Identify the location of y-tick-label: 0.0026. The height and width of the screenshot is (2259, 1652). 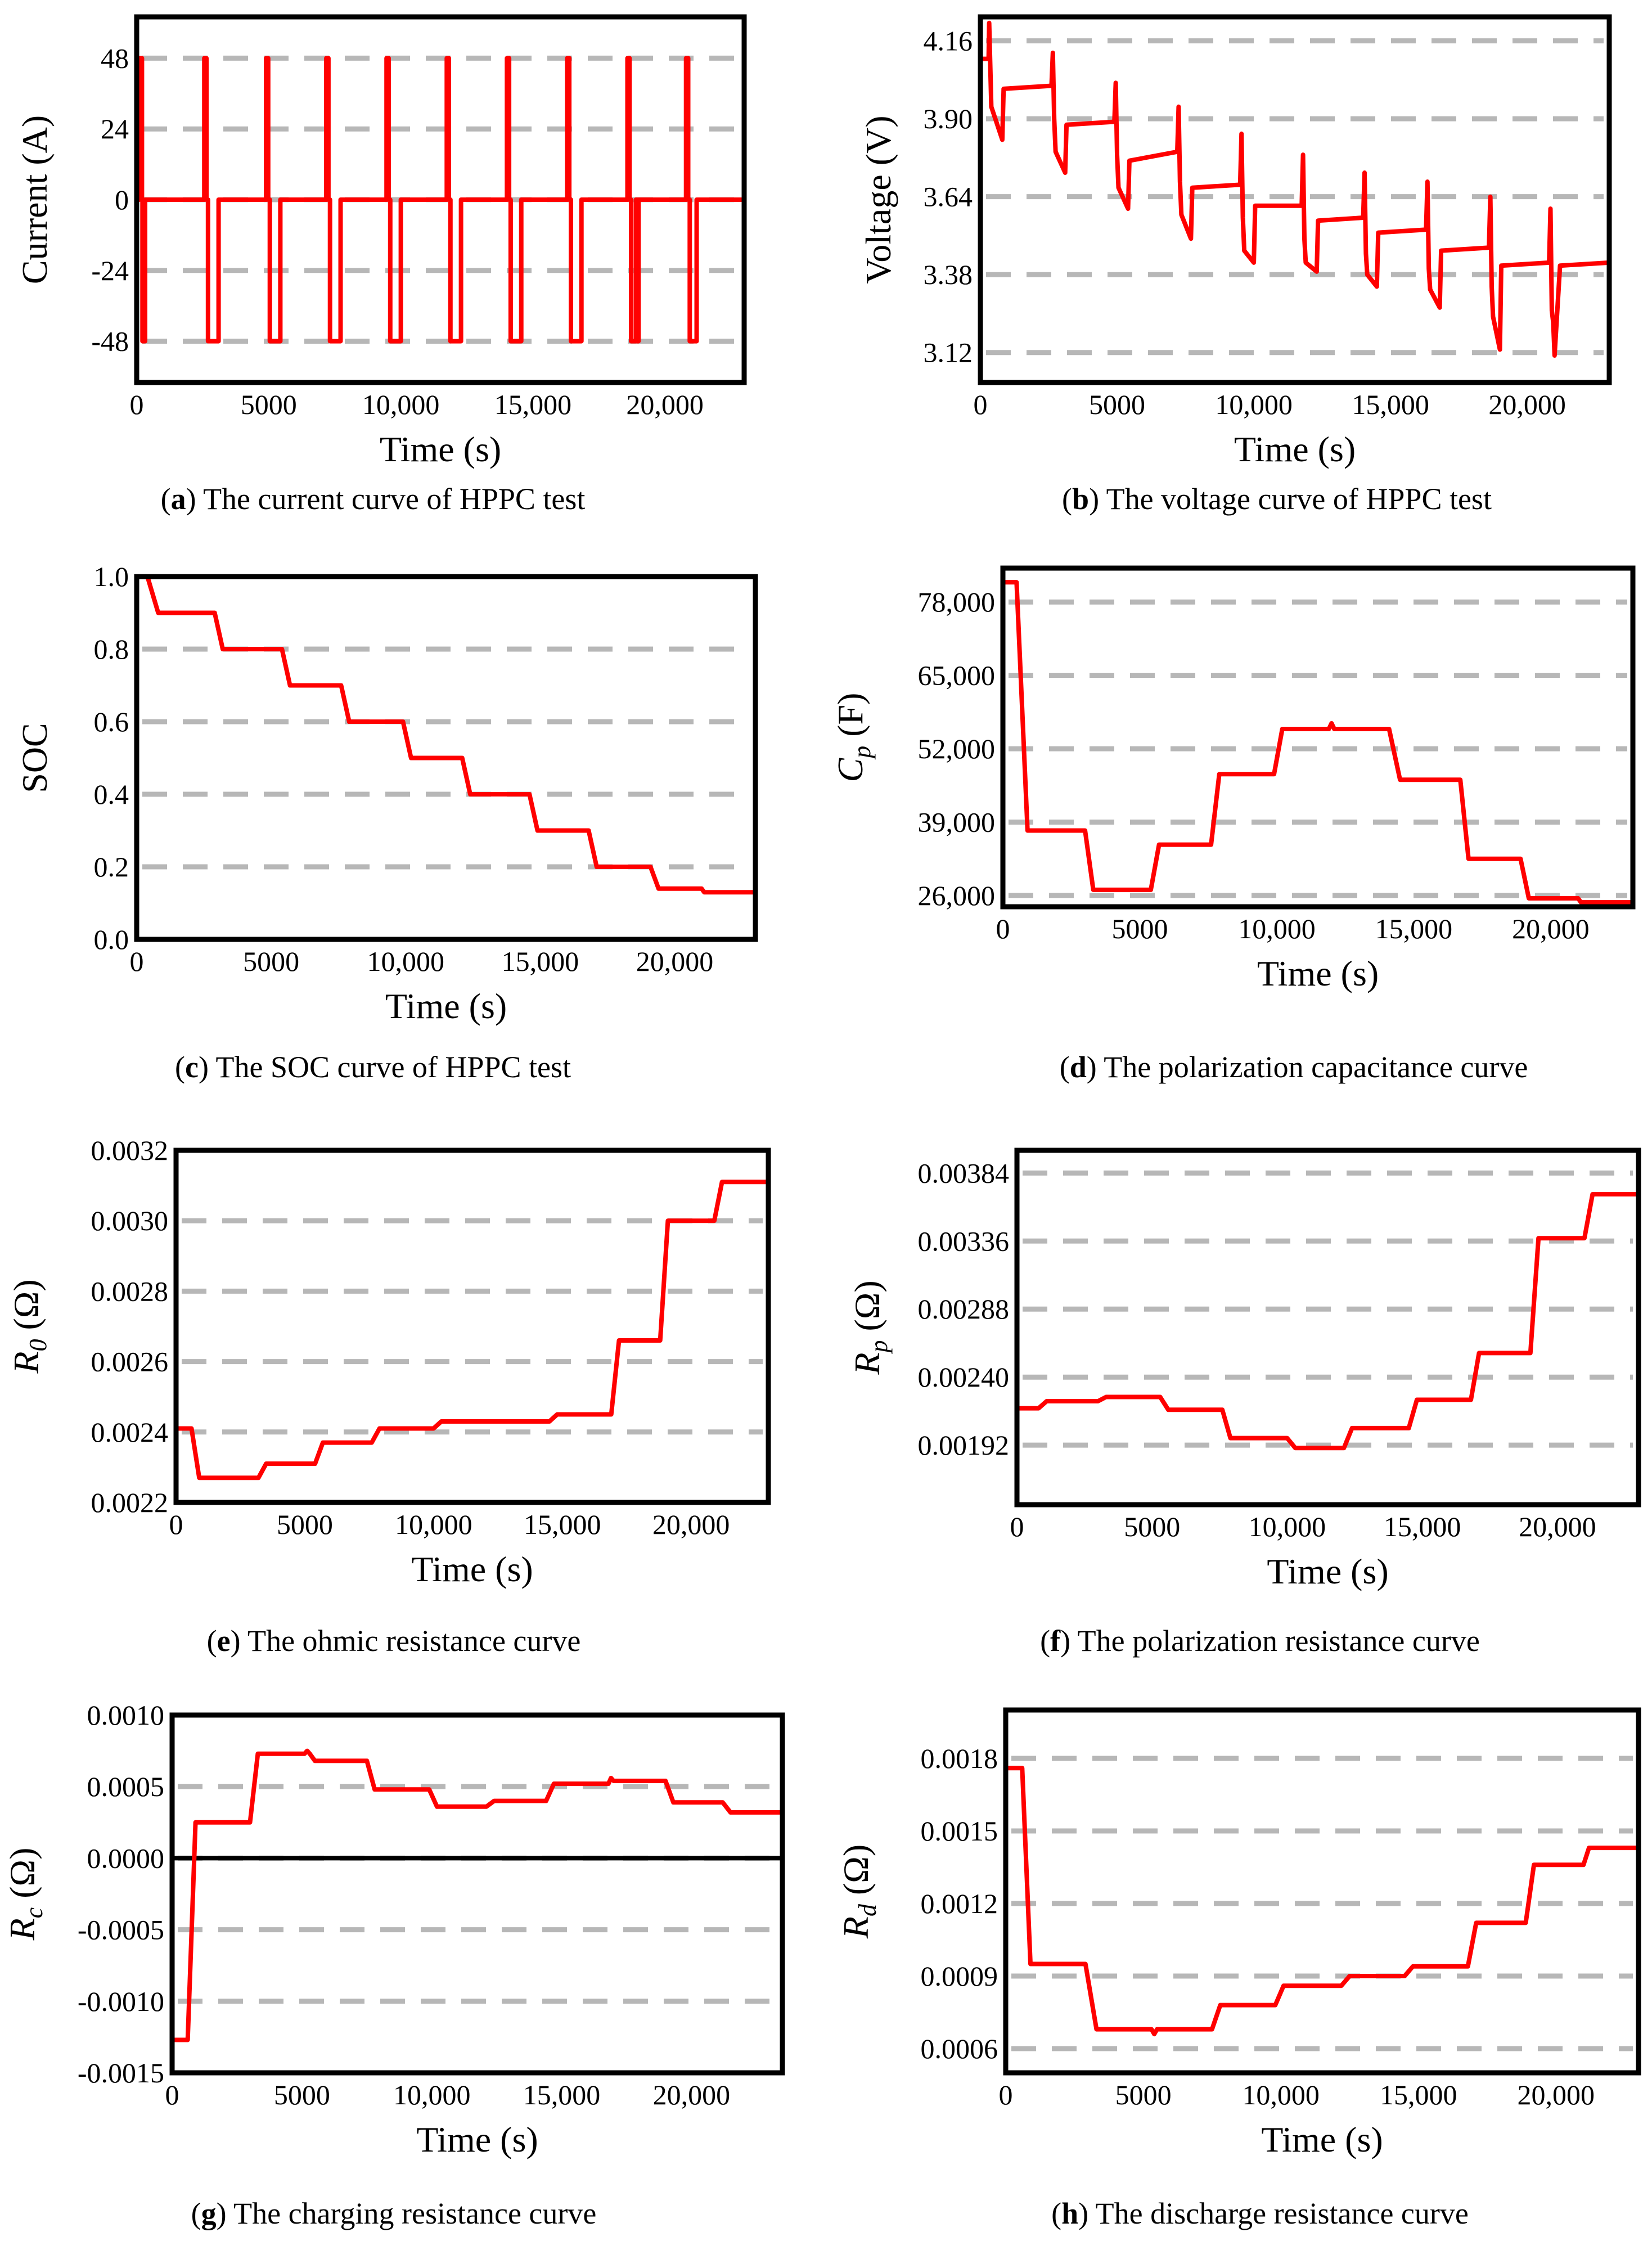
(130, 1362).